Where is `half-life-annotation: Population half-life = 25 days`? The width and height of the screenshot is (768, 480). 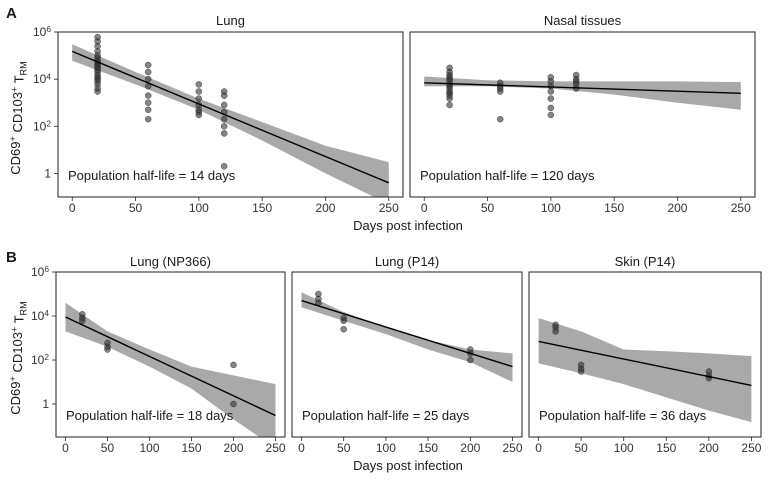
half-life-annotation: Population half-life = 25 days is located at coordinates (386, 415).